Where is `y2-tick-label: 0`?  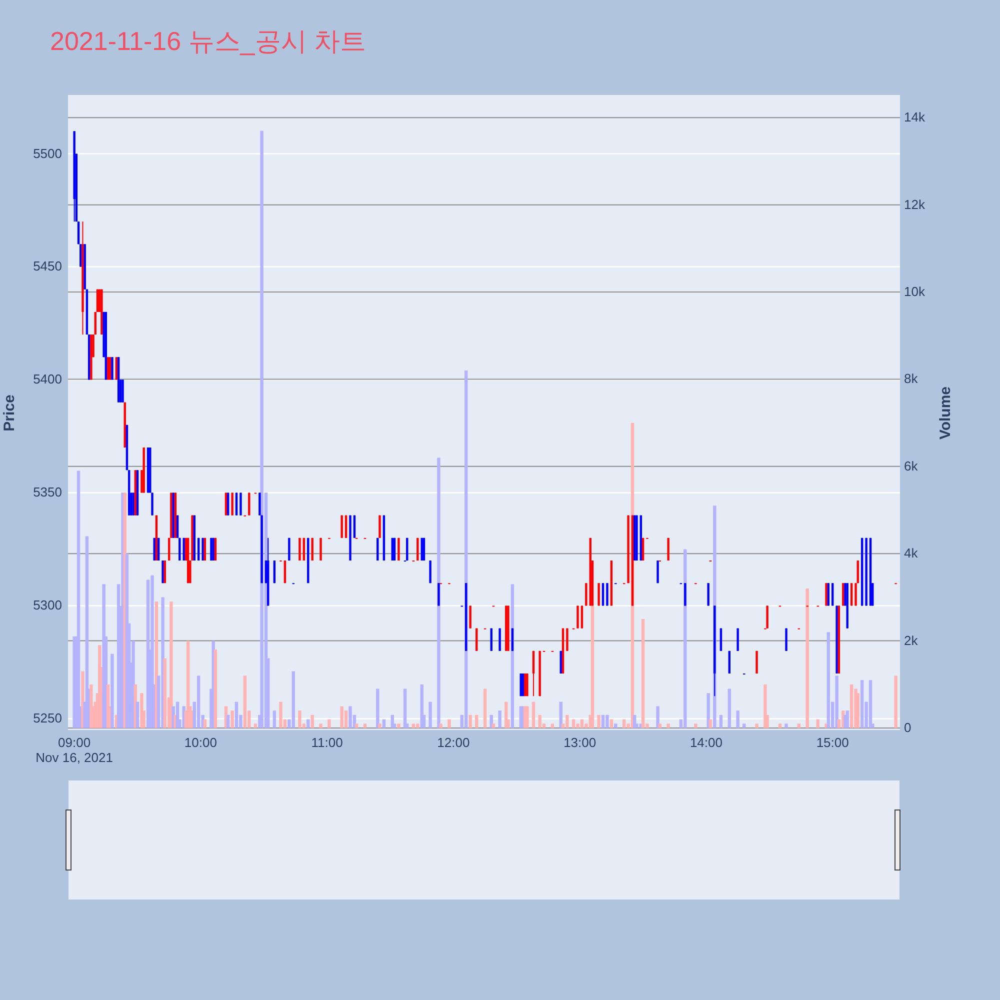 y2-tick-label: 0 is located at coordinates (908, 727).